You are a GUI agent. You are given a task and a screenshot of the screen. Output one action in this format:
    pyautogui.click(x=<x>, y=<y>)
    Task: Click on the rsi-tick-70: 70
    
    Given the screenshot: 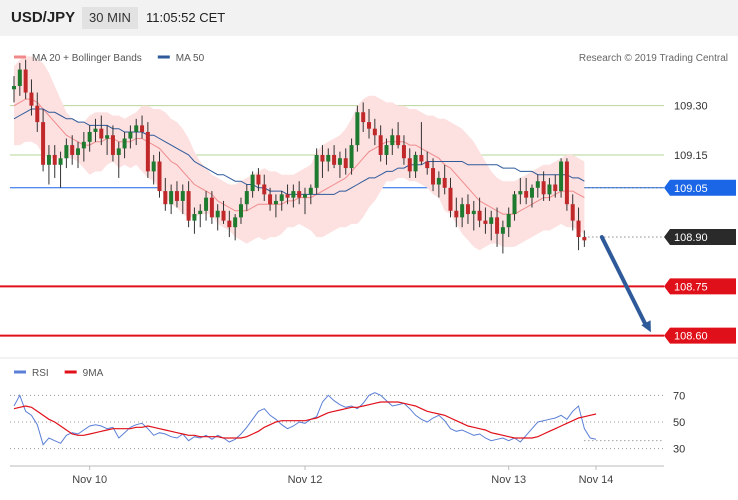 What is the action you would take?
    pyautogui.click(x=679, y=396)
    